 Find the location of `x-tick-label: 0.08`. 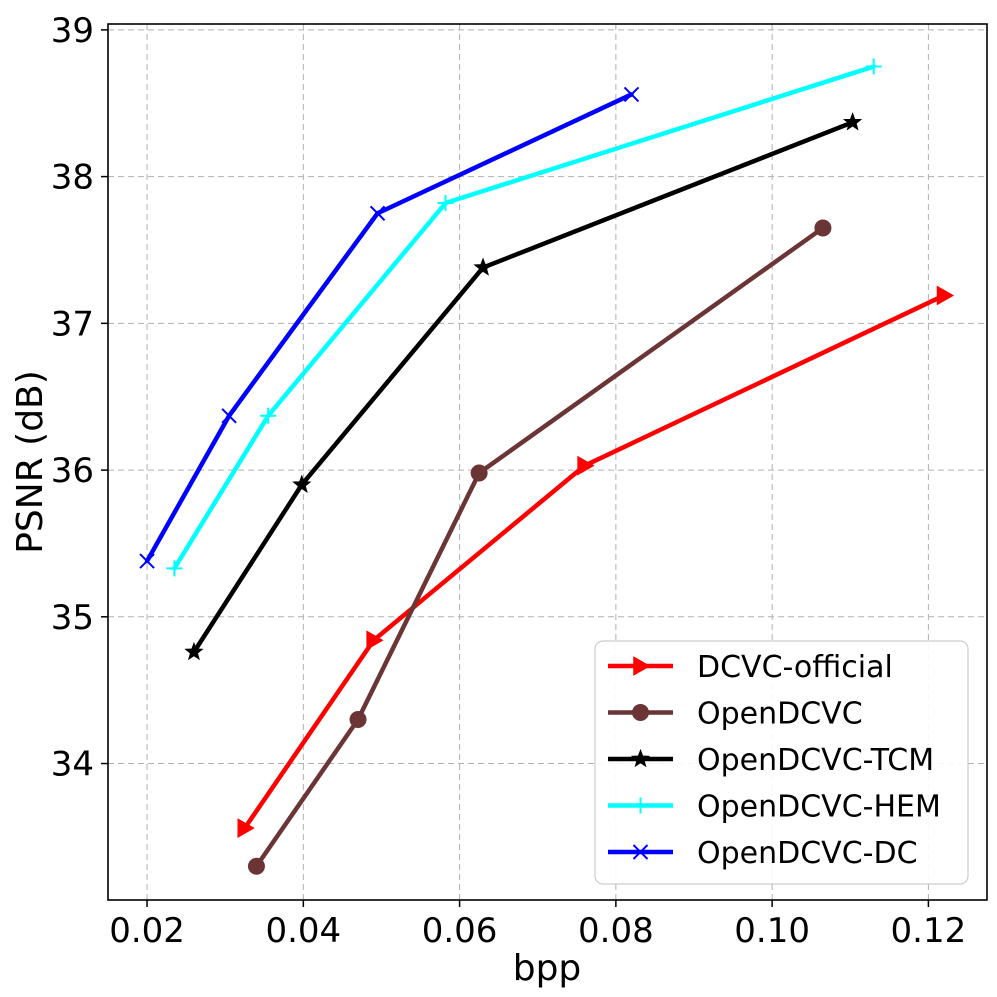

x-tick-label: 0.08 is located at coordinates (616, 931).